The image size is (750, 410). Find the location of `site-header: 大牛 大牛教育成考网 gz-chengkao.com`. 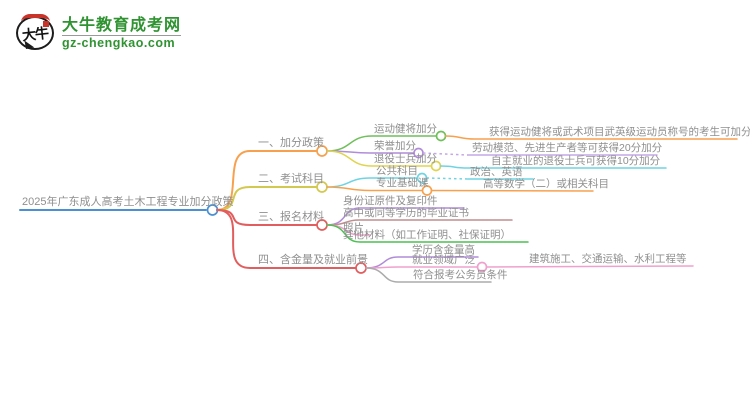

site-header: 大牛 大牛教育成考网 gz-chengkao.com is located at coordinates (99, 32).